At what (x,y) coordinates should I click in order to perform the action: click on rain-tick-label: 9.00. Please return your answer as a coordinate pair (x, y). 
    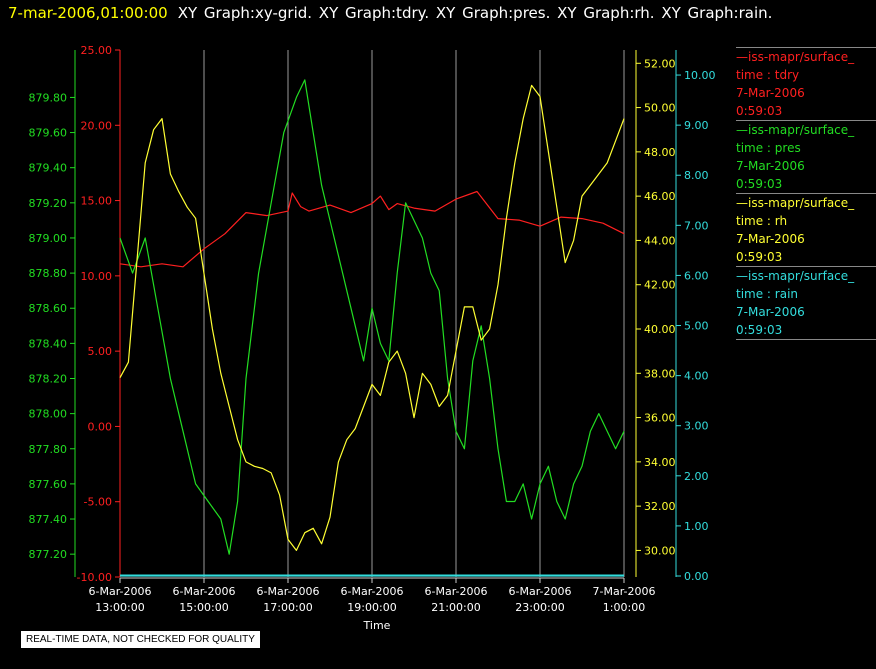
    Looking at the image, I should click on (696, 125).